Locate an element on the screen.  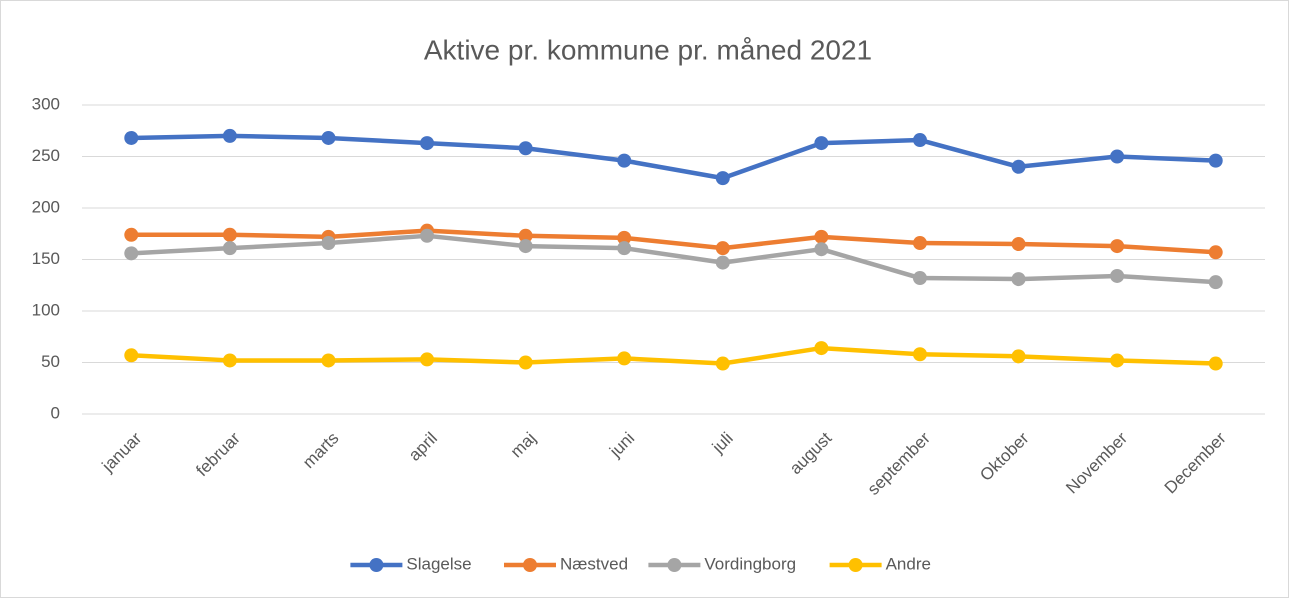
legend-label: Vordingborg is located at coordinates (750, 563).